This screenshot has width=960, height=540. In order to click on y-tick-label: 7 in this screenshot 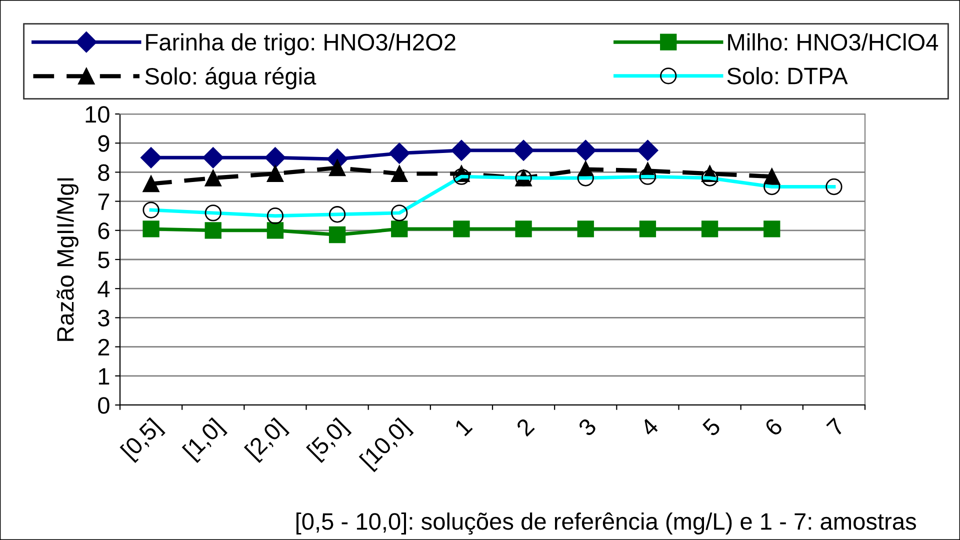, I will do `click(104, 202)`.